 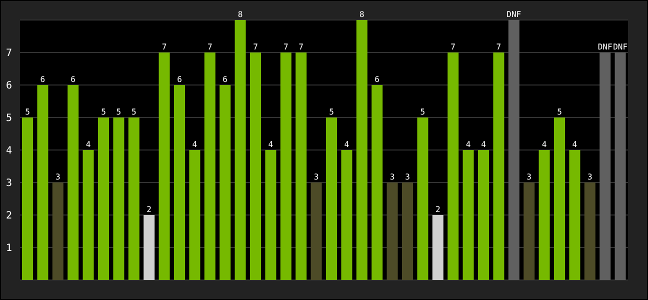 What do you see at coordinates (9, 118) in the screenshot?
I see `y-tick-label: 5` at bounding box center [9, 118].